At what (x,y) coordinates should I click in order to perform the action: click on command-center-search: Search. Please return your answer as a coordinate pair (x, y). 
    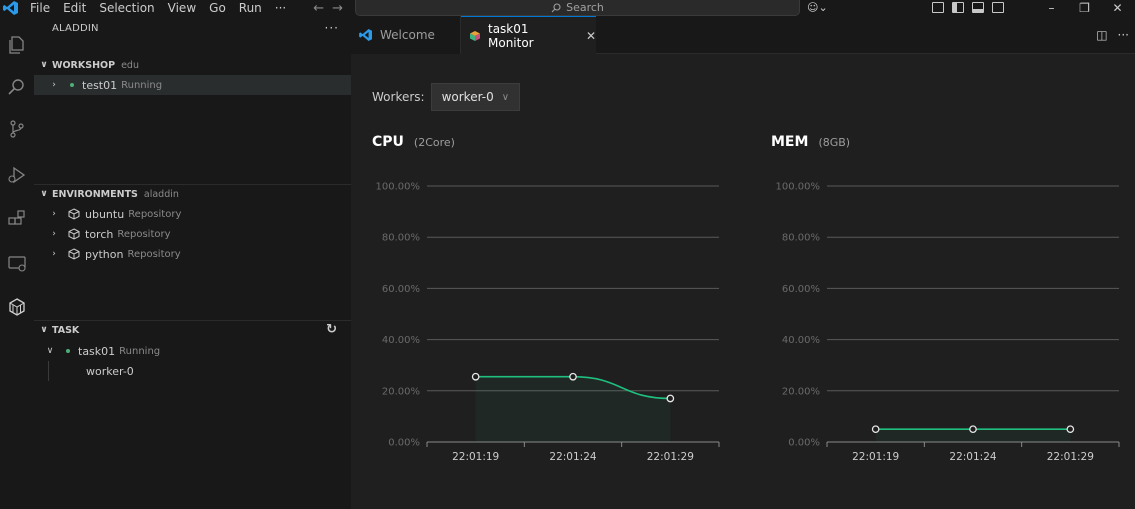
    Looking at the image, I should click on (577, 8).